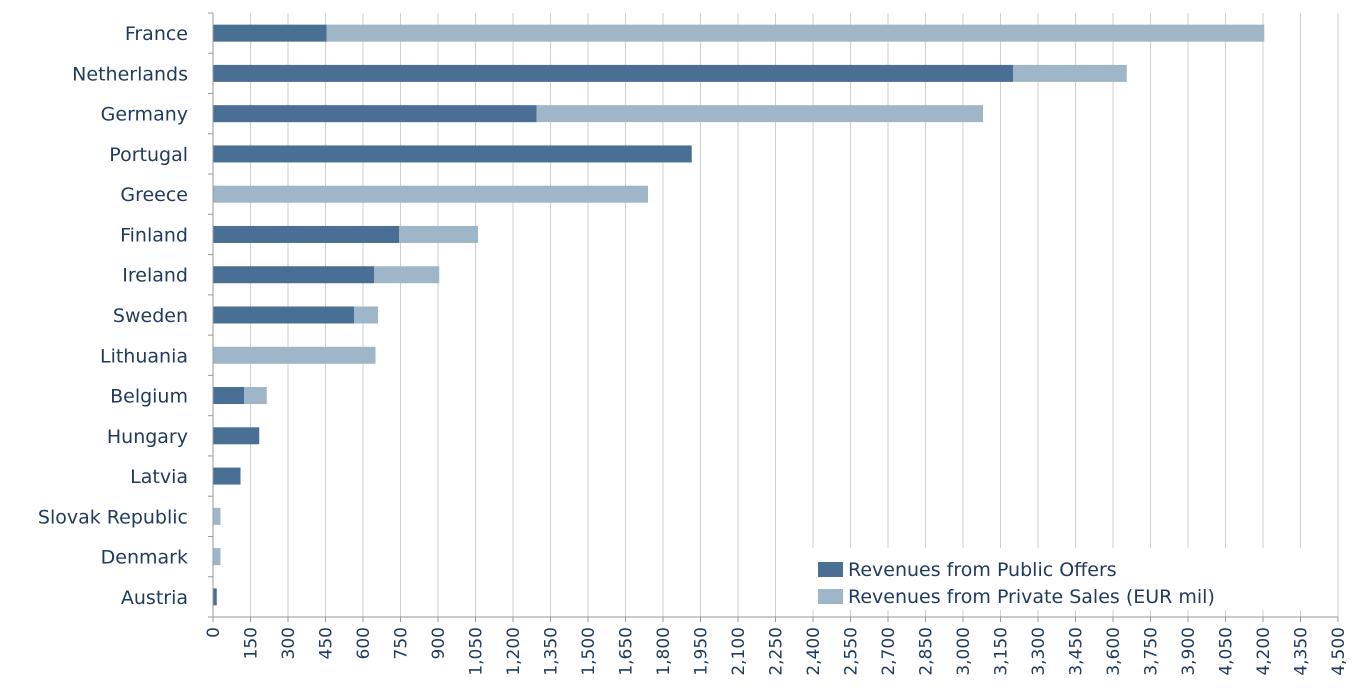  Describe the element at coordinates (1002, 651) in the screenshot. I see `x-tick-label: 3,150` at that location.